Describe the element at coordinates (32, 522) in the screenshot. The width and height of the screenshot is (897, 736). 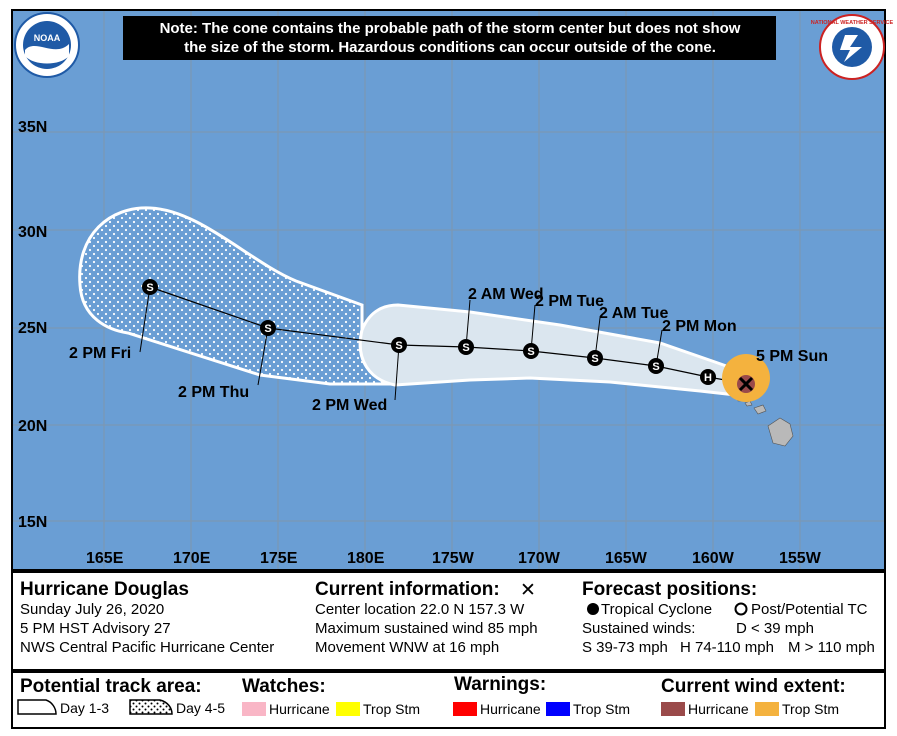
I see `lat-label: 15N` at that location.